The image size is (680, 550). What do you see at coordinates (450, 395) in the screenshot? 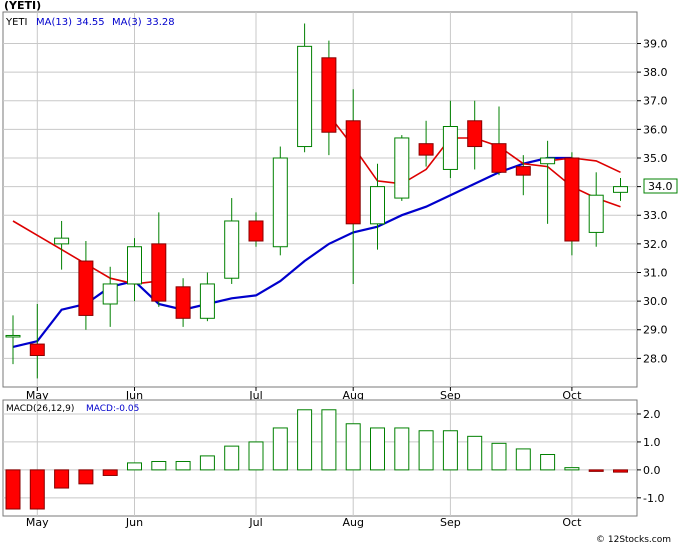
I see `price-x-tick-label: Sep` at bounding box center [450, 395].